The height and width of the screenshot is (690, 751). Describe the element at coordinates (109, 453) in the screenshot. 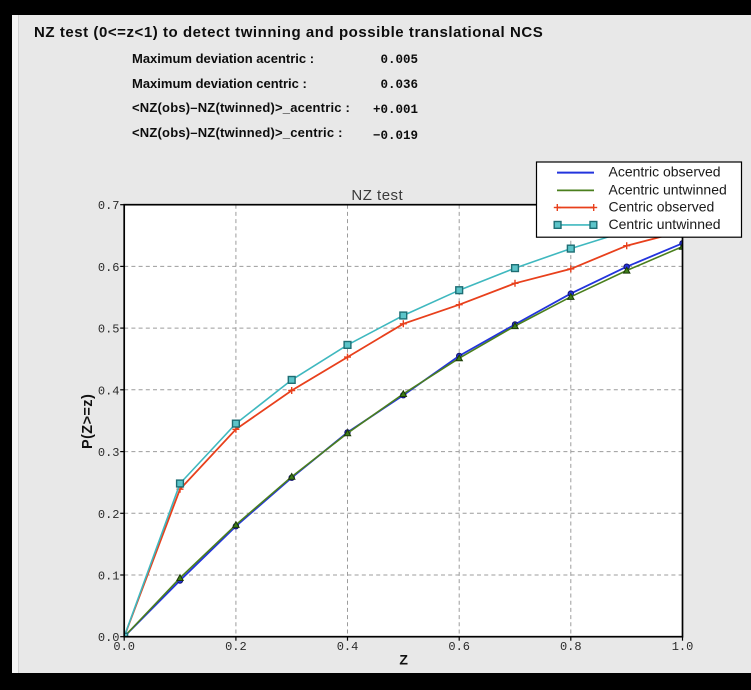

I see `svg-text: 0.3` at that location.